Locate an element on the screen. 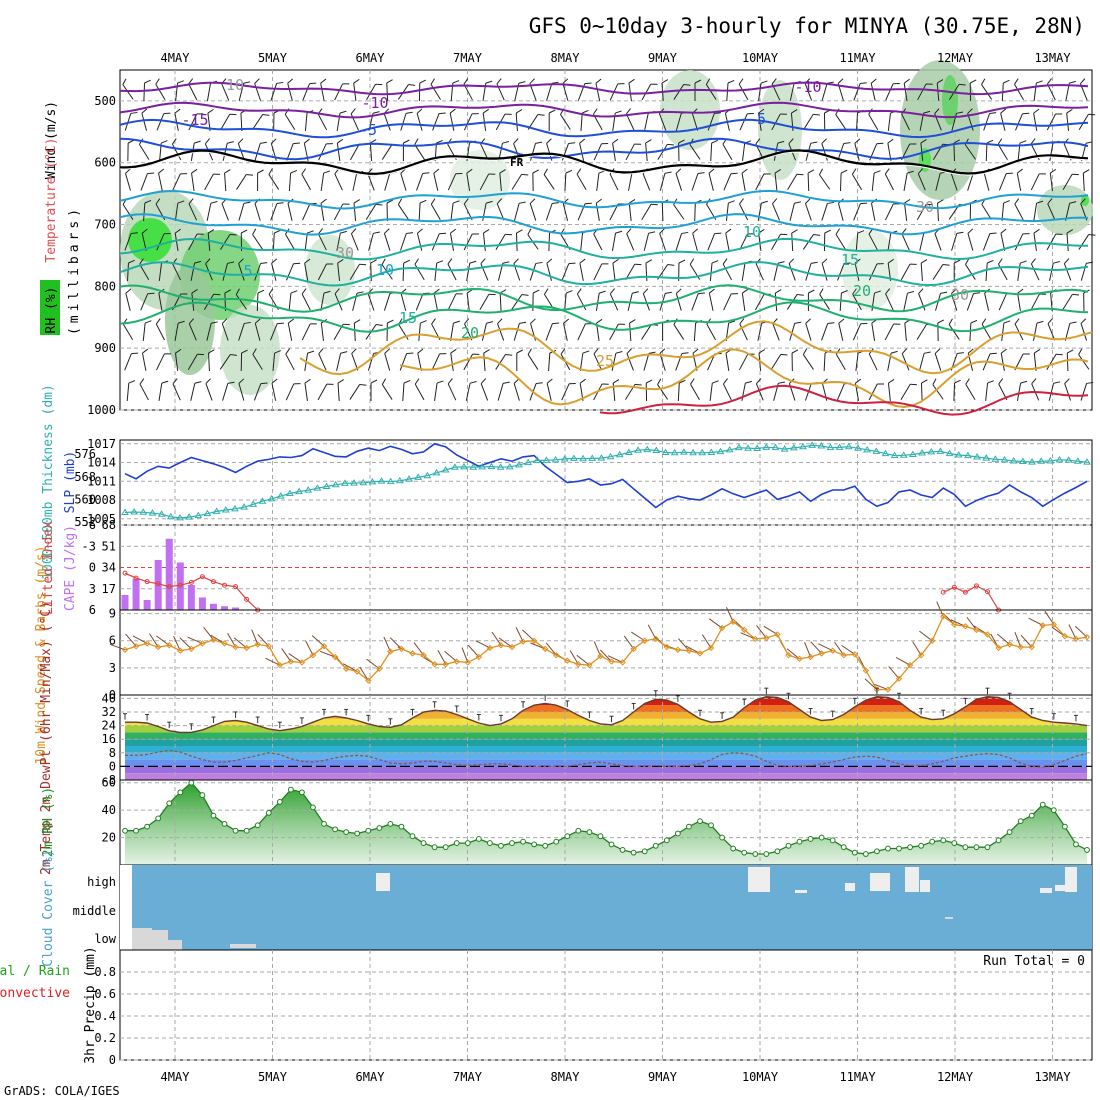 The width and height of the screenshot is (1100, 1100). wind10m-barb is located at coordinates (1003, 639).